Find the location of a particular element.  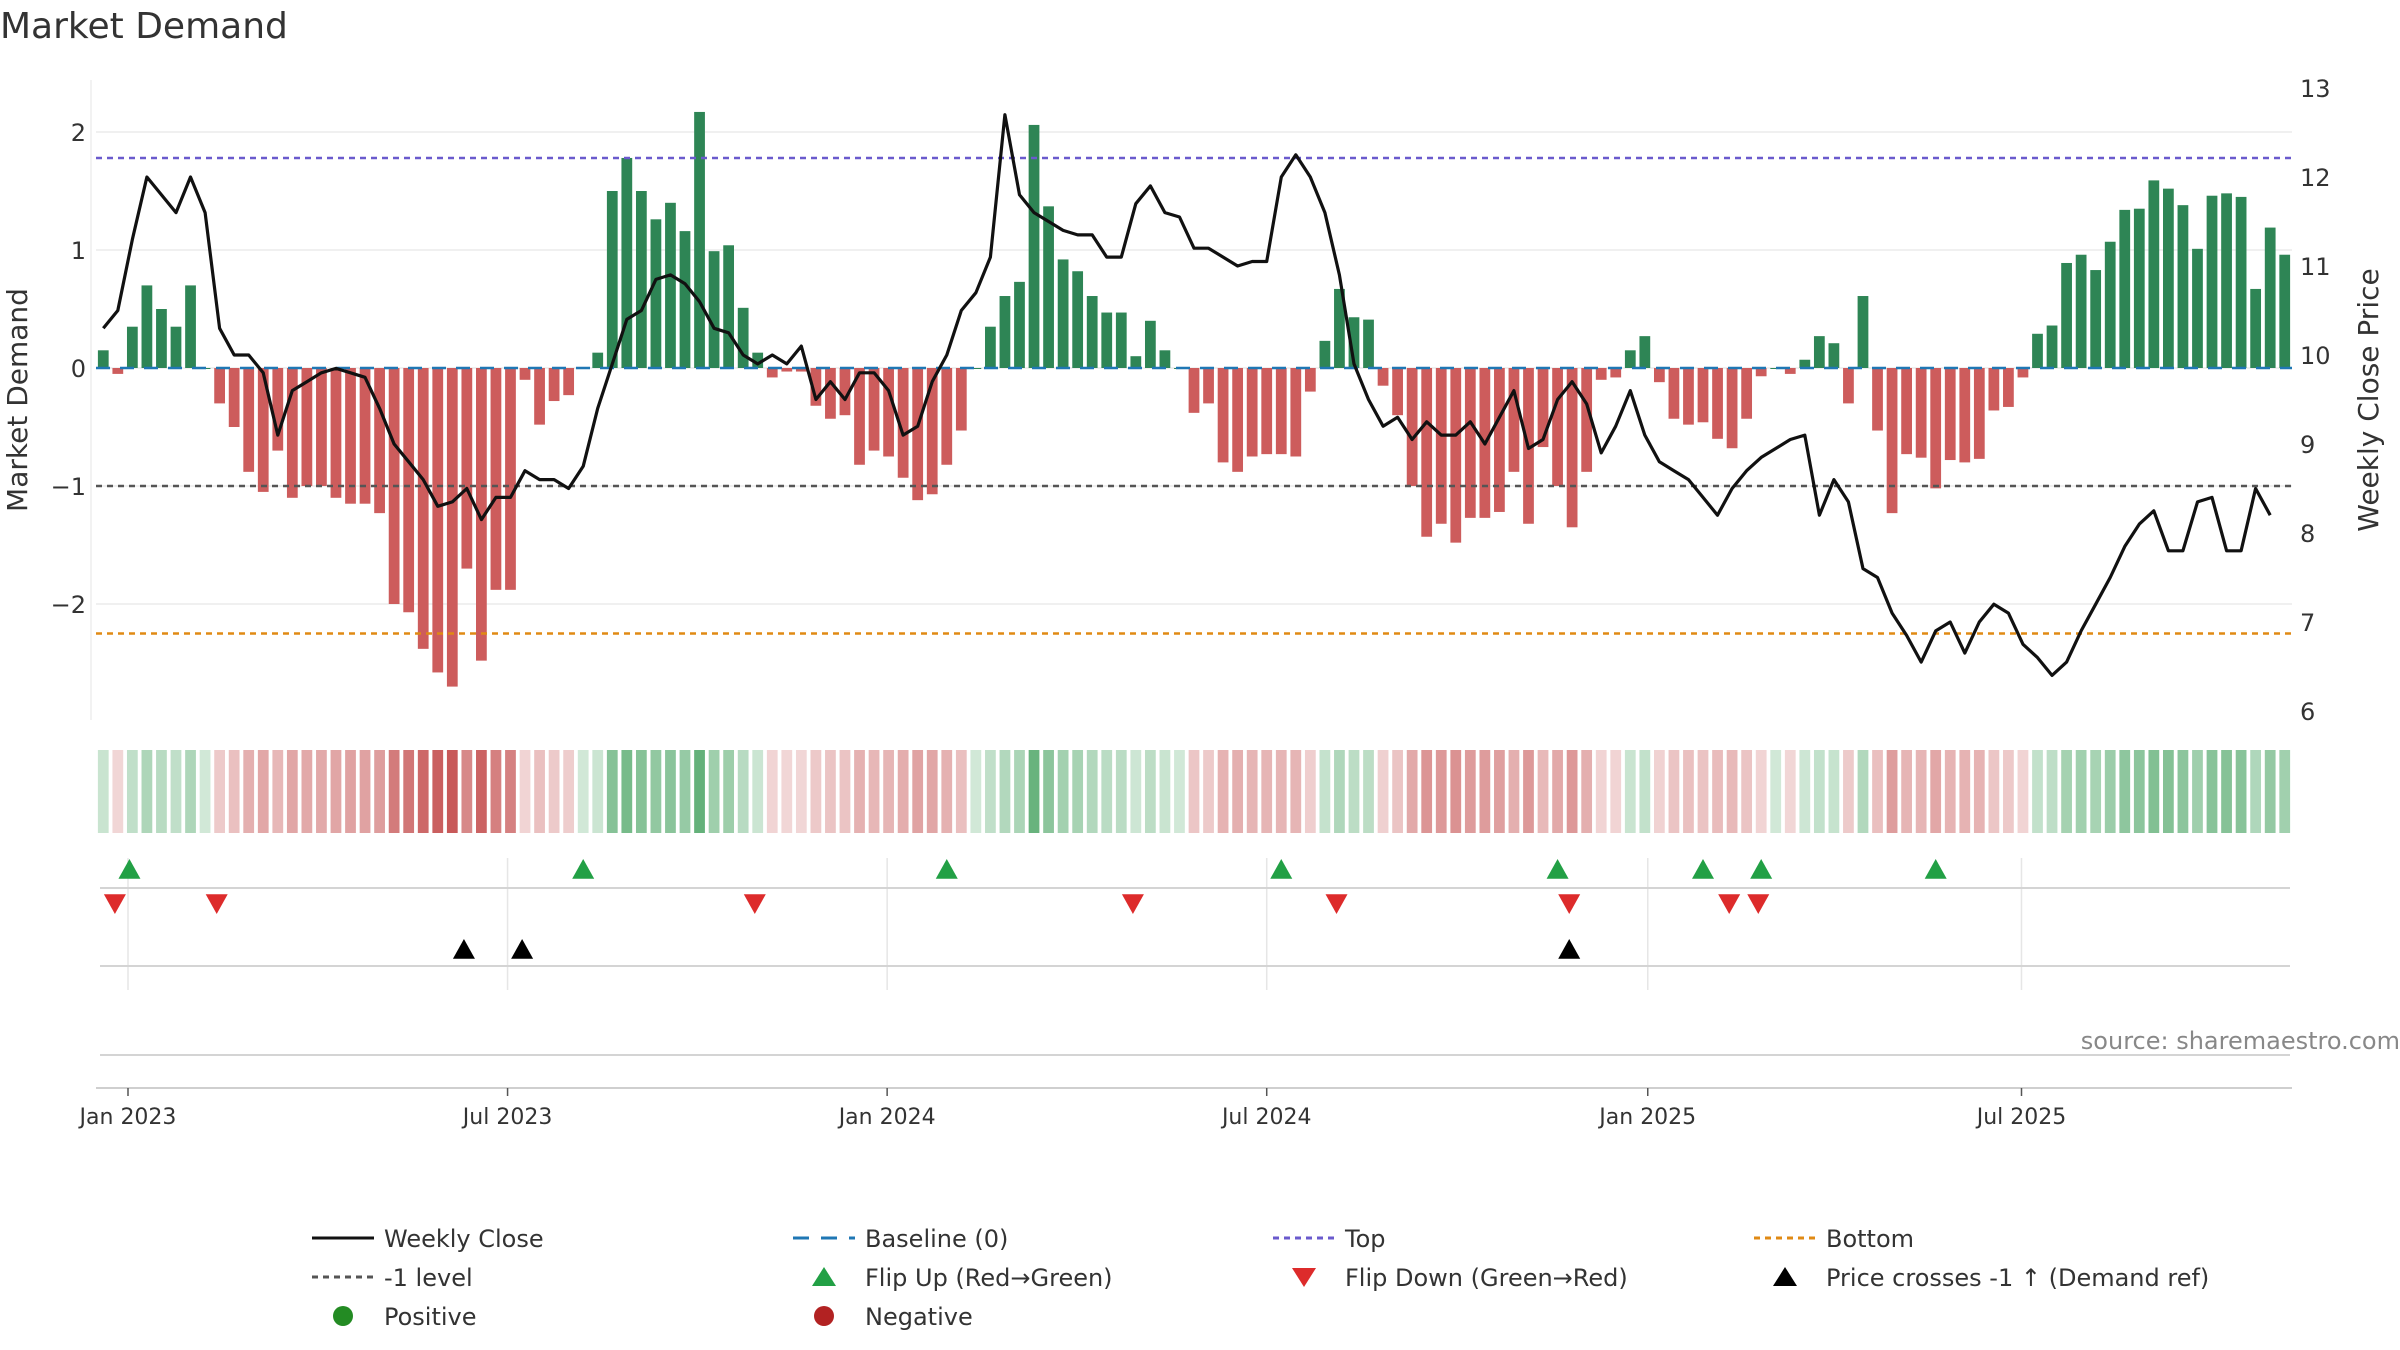

legend-swatch is located at coordinates (343, 1316).